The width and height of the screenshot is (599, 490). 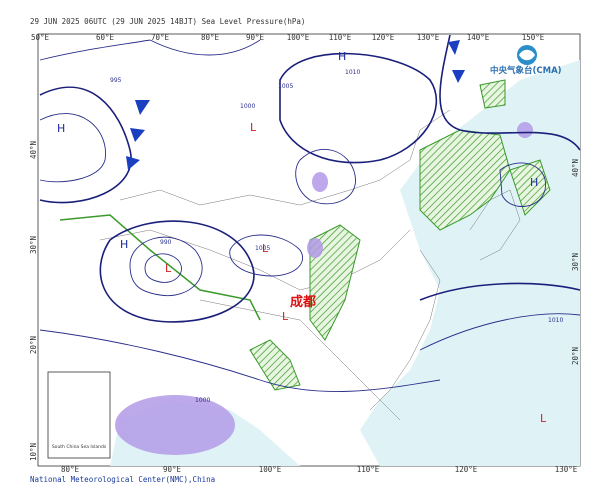 I want to click on latitude-label: 10°N, so click(x=33, y=452).